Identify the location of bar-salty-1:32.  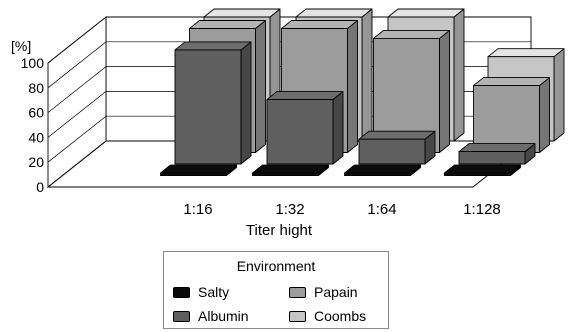
(290, 170).